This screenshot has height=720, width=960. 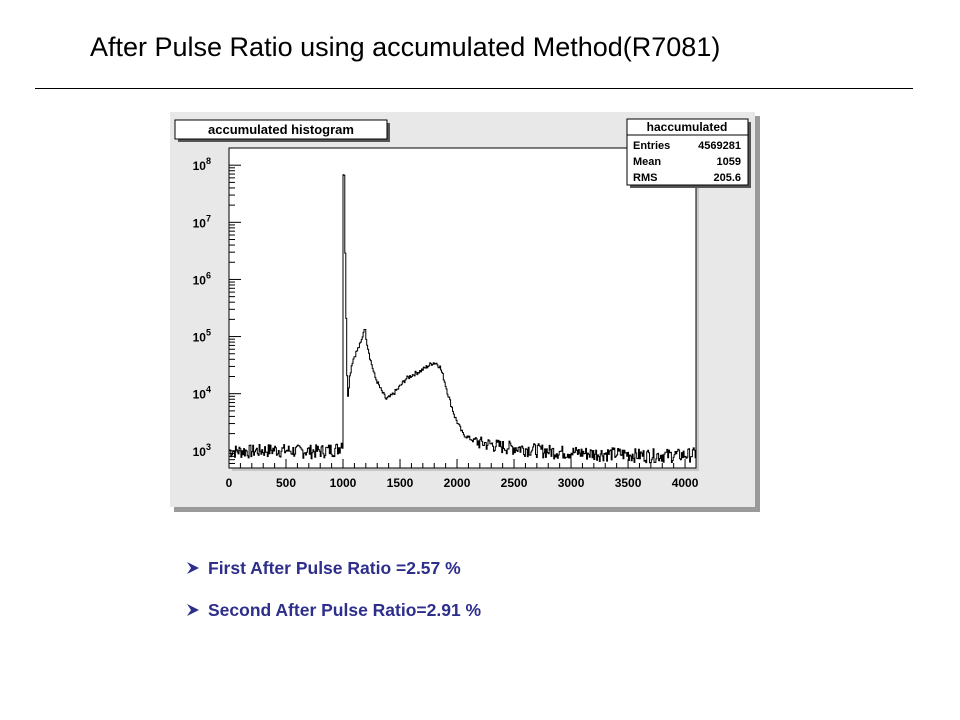 What do you see at coordinates (645, 178) in the screenshot?
I see `stats-label-rms: RMS` at bounding box center [645, 178].